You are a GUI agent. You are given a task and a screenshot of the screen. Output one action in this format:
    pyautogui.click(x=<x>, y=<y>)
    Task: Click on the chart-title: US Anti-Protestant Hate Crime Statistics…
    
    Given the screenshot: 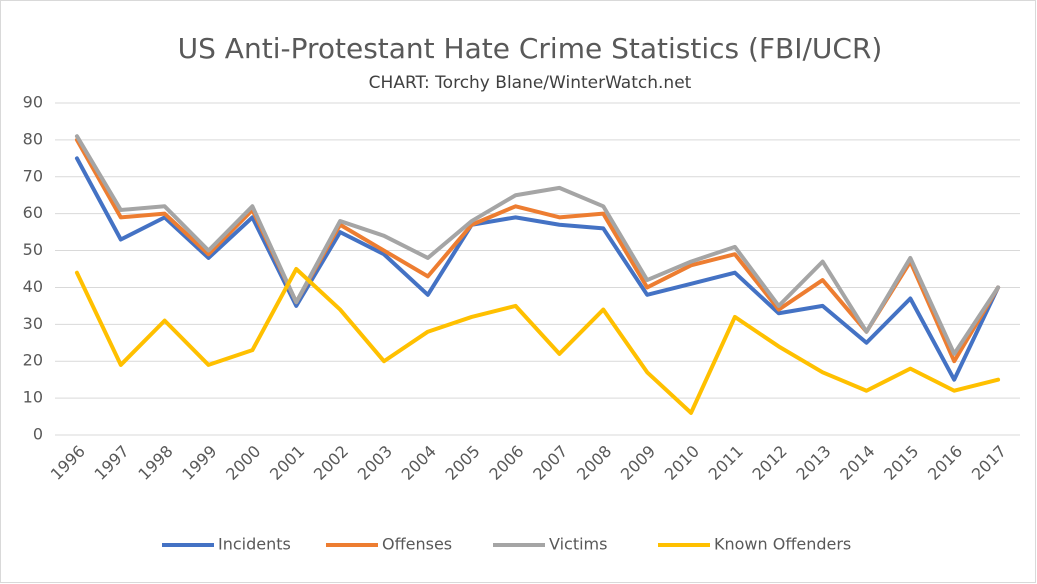 What is the action you would take?
    pyautogui.click(x=530, y=48)
    